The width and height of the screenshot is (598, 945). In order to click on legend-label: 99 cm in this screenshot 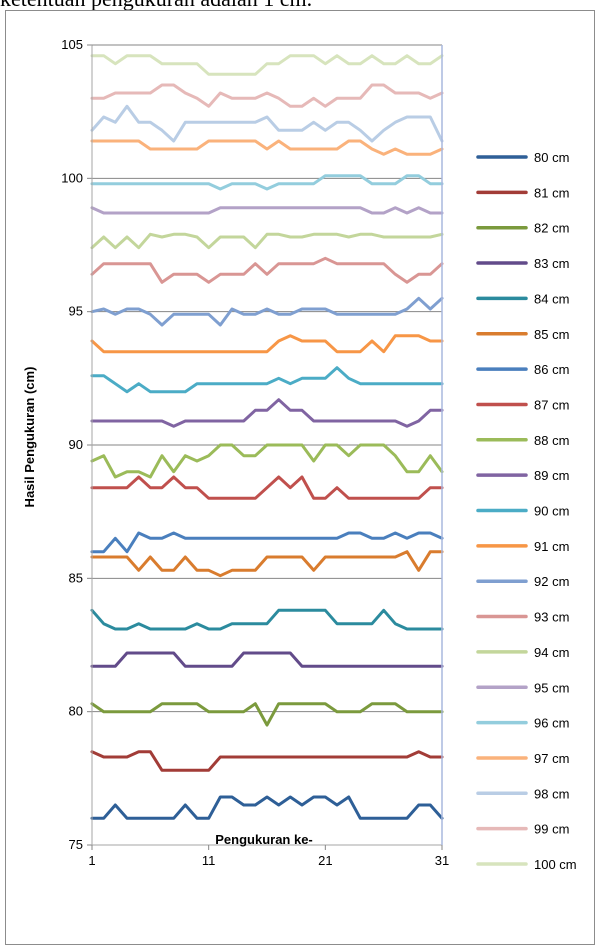, I will do `click(551, 829)`.